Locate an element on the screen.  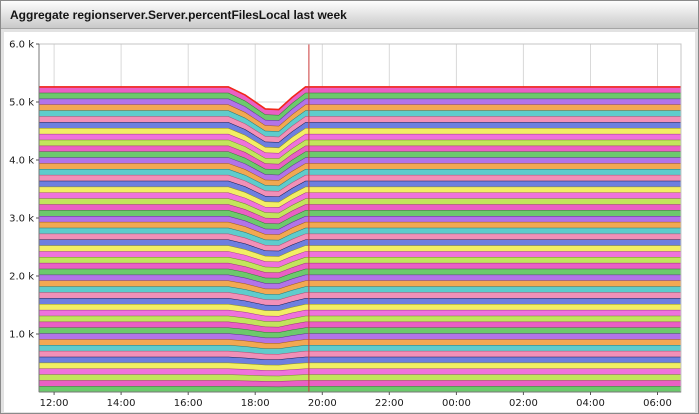
svg-text: 2.0 k is located at coordinates (21, 277).